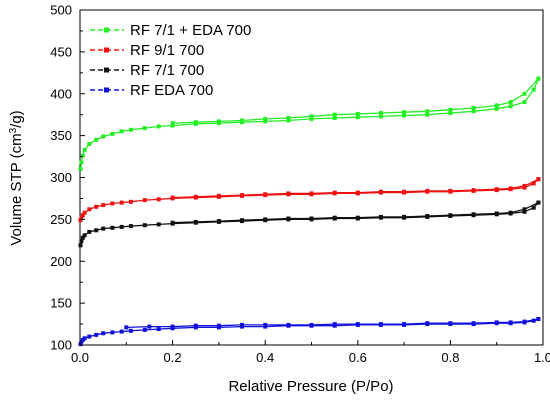 The image size is (550, 402). I want to click on y-tick-label: 400, so click(61, 93).